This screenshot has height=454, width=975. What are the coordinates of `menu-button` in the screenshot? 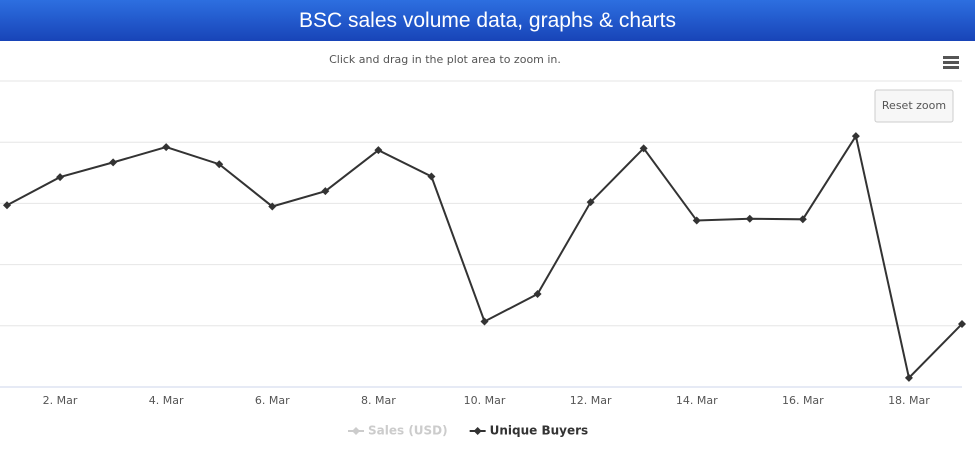 It's located at (951, 62).